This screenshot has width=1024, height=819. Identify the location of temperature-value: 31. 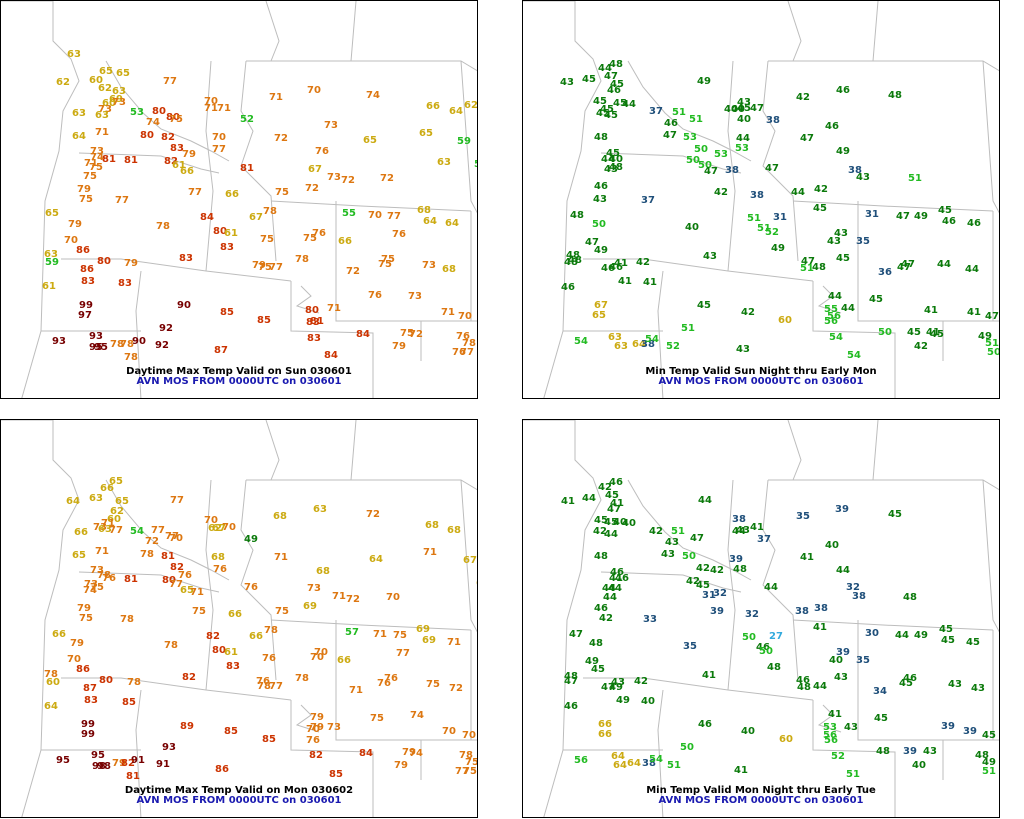
(709, 595).